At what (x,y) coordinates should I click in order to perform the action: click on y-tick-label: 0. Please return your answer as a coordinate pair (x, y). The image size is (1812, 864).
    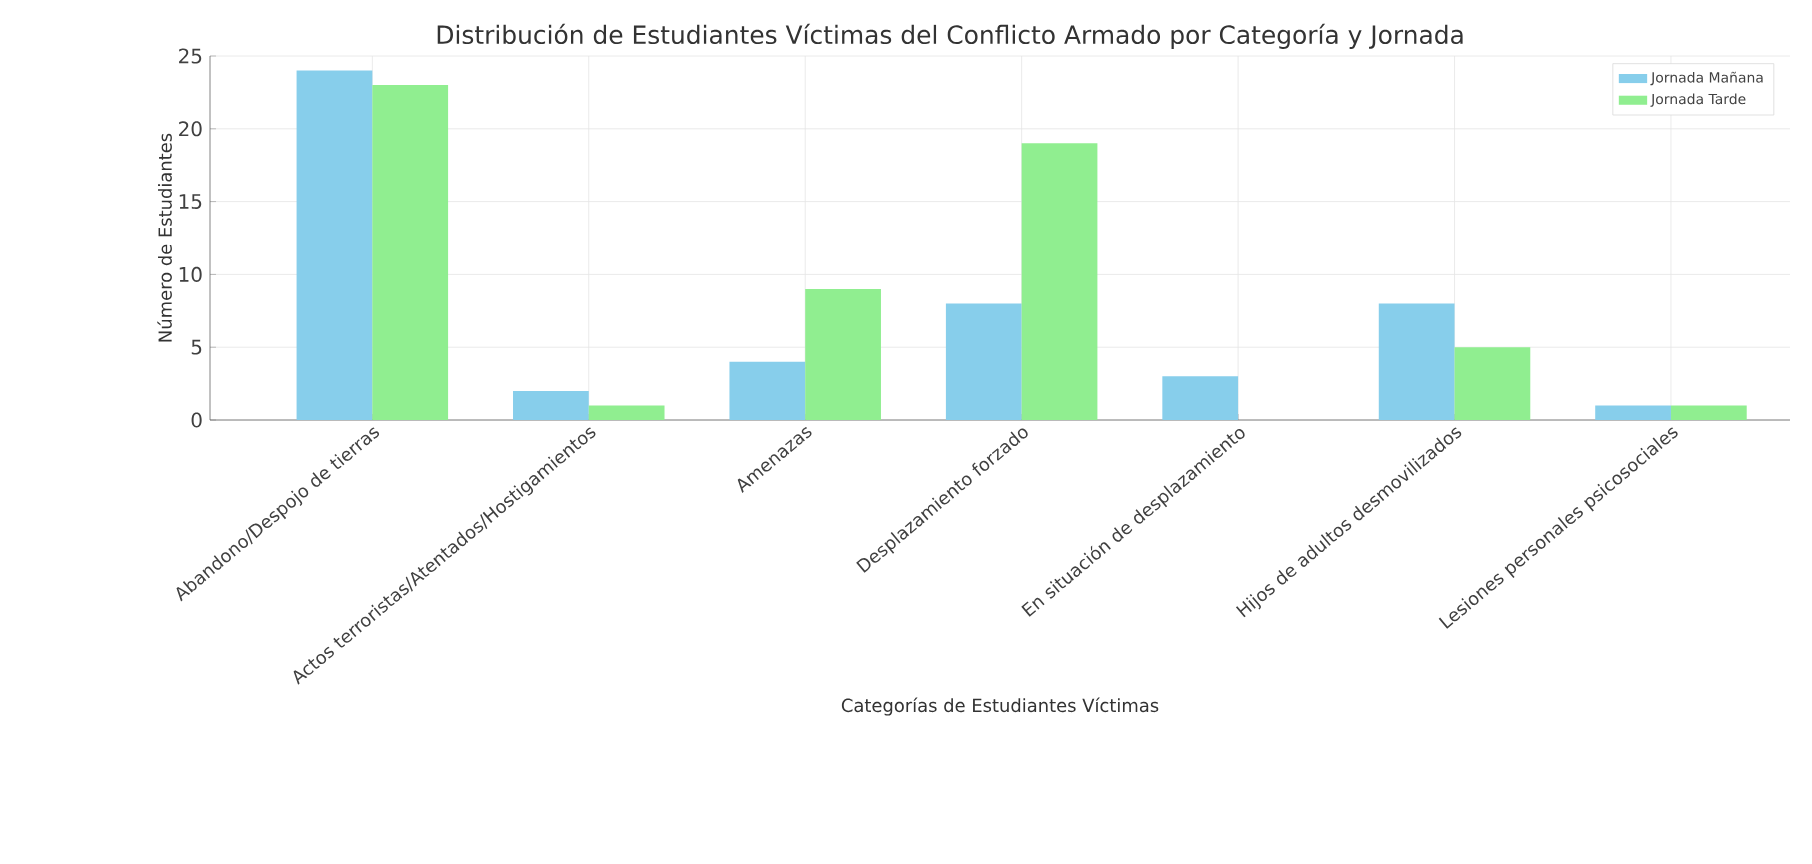
    Looking at the image, I should click on (196, 420).